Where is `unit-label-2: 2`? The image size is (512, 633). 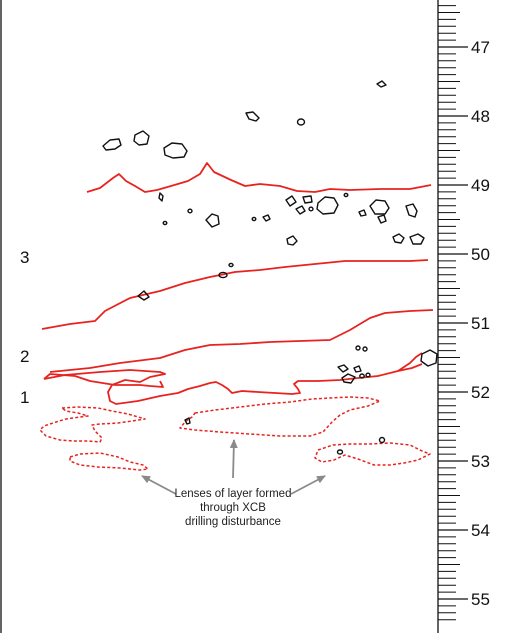
unit-label-2: 2 is located at coordinates (24, 356).